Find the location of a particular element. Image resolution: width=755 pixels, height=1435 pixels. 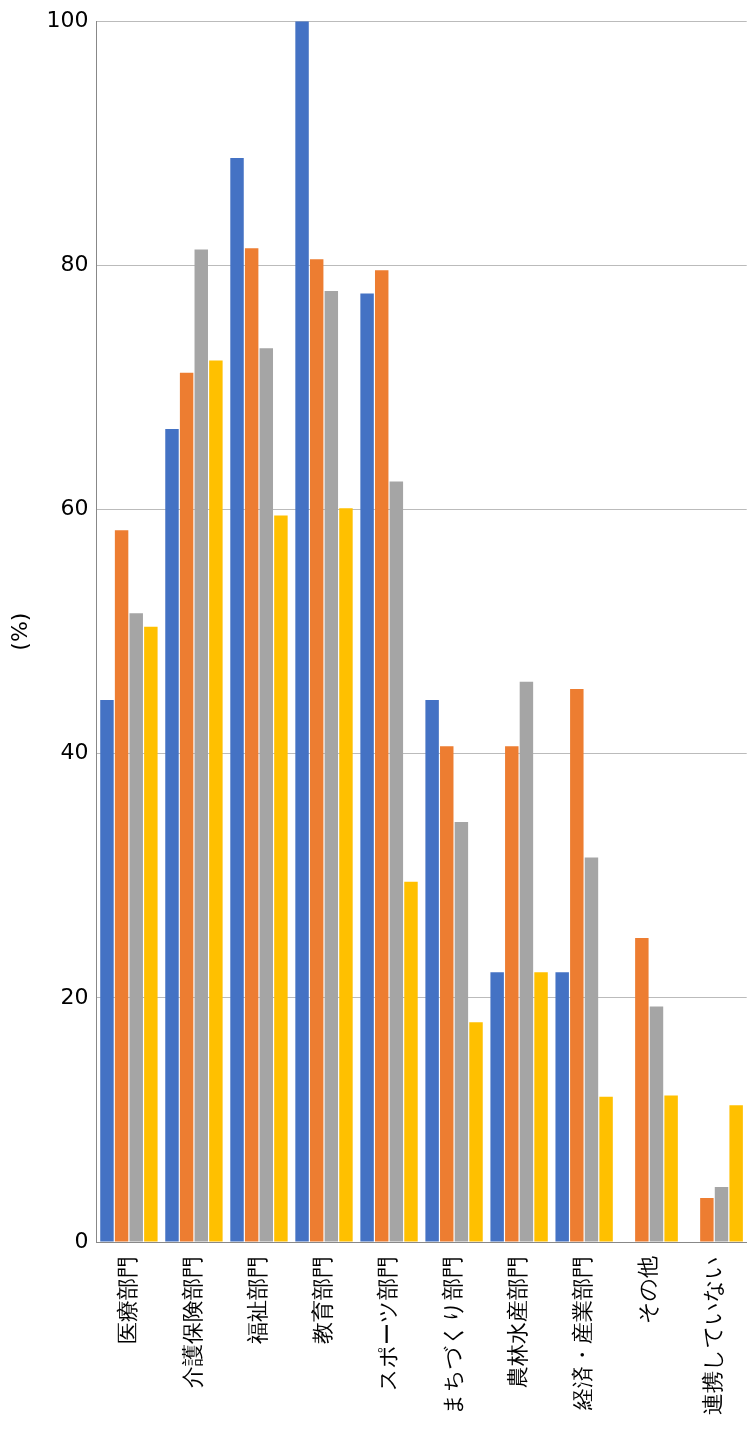

y-tick-label: 0 is located at coordinates (81, 1240).